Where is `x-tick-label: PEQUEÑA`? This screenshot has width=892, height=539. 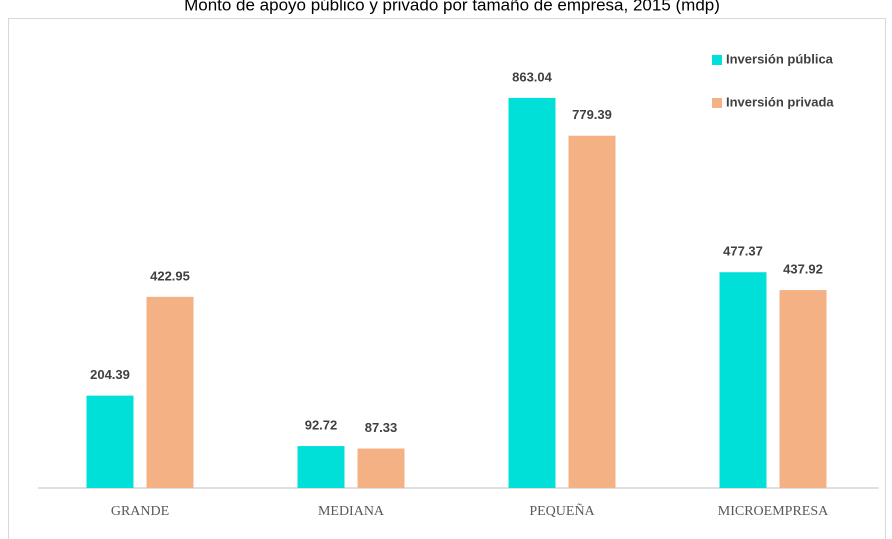
x-tick-label: PEQUEÑA is located at coordinates (562, 511).